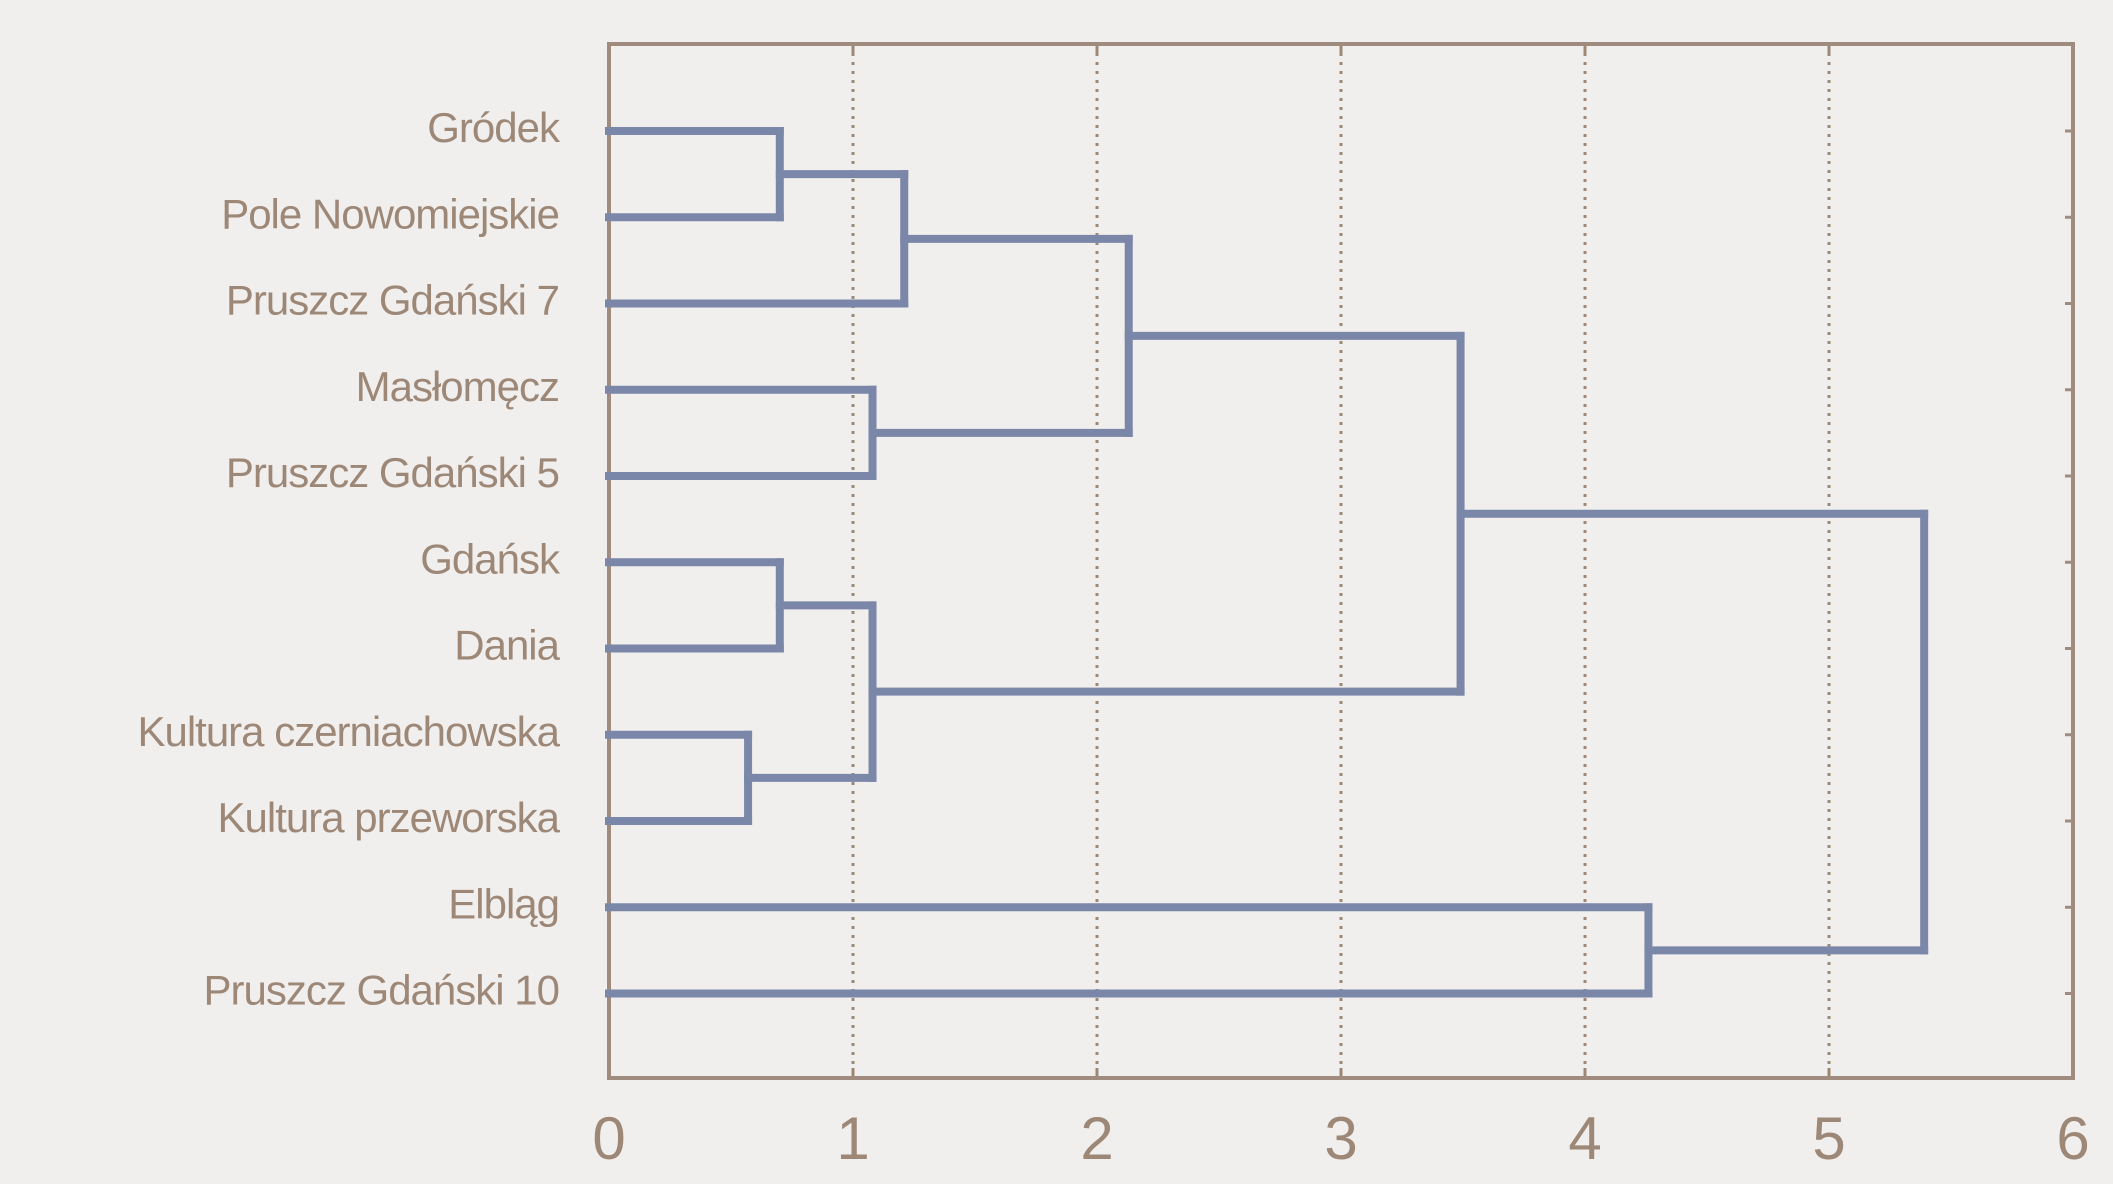  What do you see at coordinates (392, 472) in the screenshot?
I see `leaf-label: Pruszcz Gdański 5` at bounding box center [392, 472].